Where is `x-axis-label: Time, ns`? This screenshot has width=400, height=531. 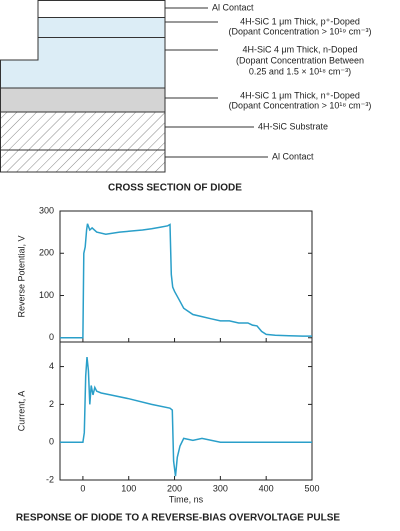 x-axis-label: Time, ns is located at coordinates (186, 499).